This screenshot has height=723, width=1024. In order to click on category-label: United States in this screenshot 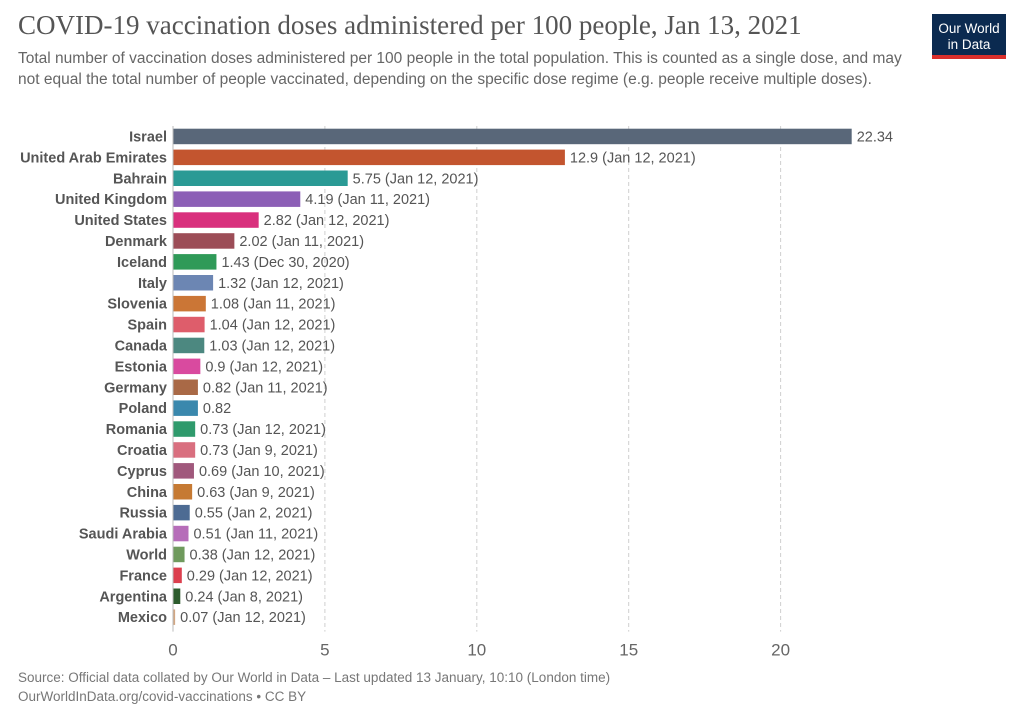, I will do `click(120, 221)`.